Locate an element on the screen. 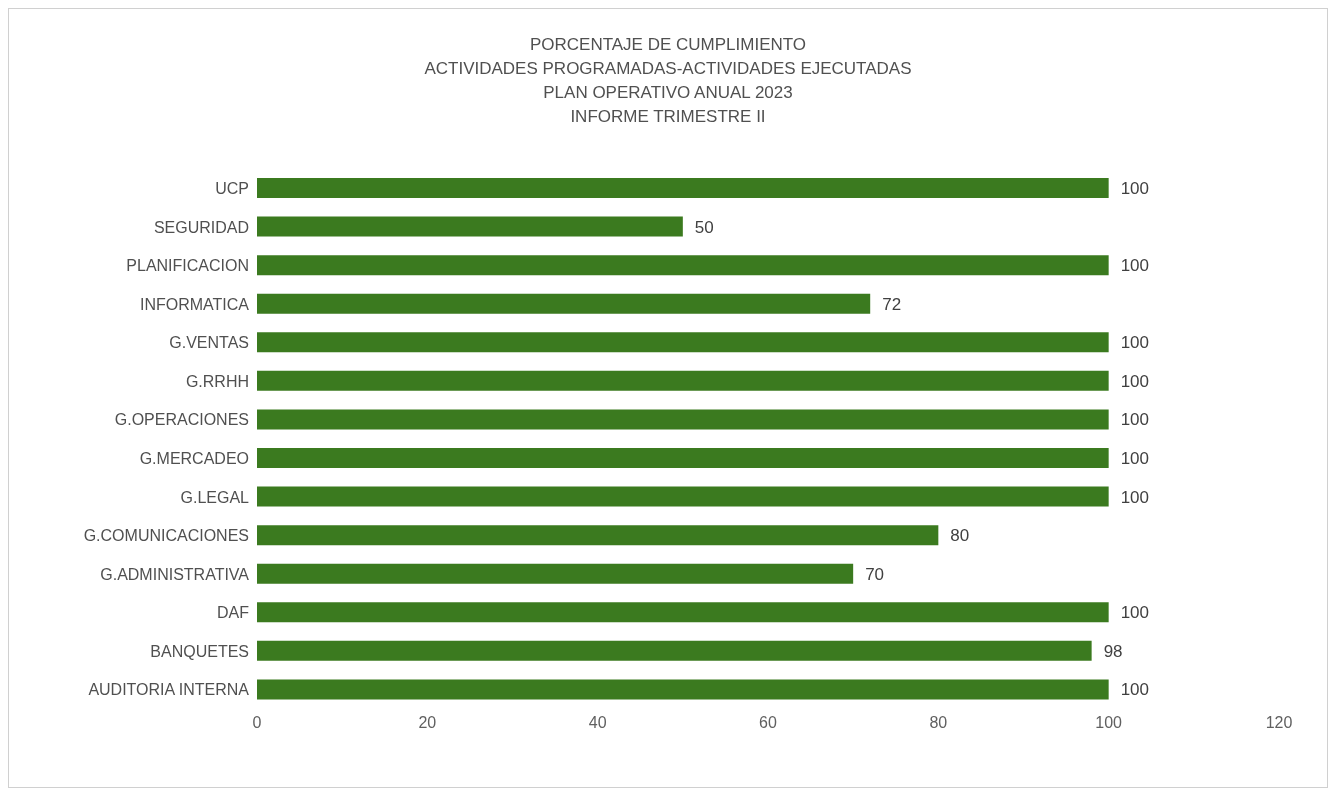  y-tick-label: G.LEGAL is located at coordinates (215, 497).